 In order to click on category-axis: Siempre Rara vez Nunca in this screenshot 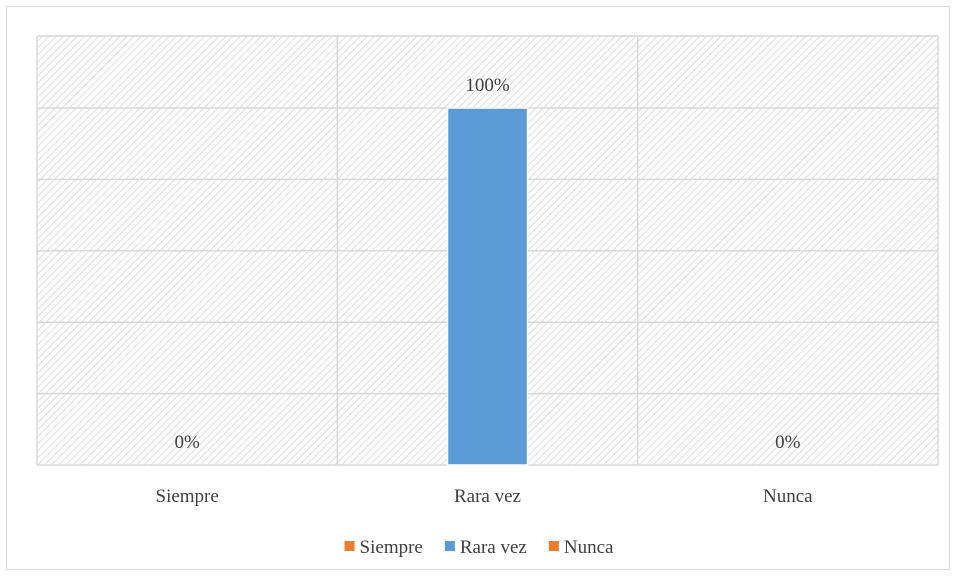, I will do `click(485, 496)`.